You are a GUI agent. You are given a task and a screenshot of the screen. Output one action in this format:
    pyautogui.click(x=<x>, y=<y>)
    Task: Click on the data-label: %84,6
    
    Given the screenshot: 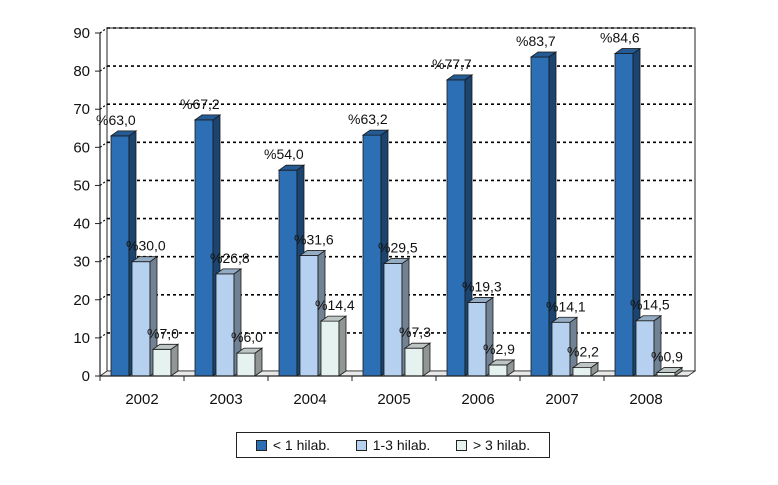 What is the action you would take?
    pyautogui.click(x=620, y=38)
    